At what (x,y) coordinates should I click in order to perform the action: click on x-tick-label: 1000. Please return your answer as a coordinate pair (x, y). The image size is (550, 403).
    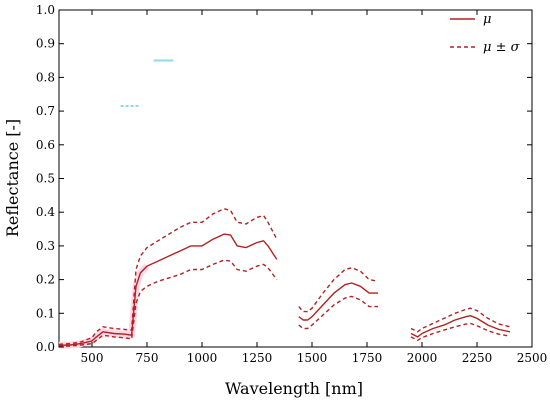
    Looking at the image, I should click on (202, 358).